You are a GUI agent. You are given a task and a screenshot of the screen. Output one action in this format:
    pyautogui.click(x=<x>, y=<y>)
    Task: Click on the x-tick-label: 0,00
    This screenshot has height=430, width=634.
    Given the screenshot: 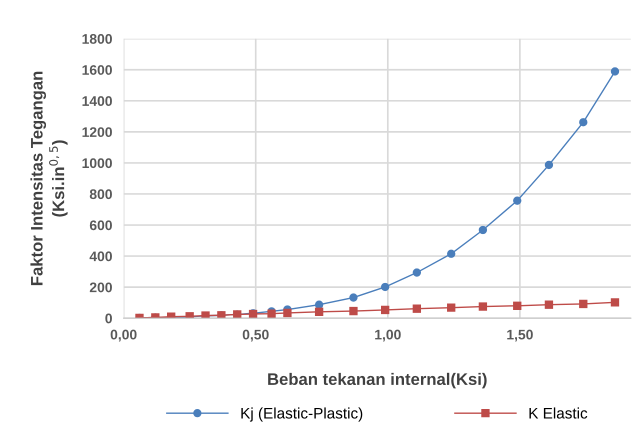 What is the action you would take?
    pyautogui.click(x=123, y=336)
    